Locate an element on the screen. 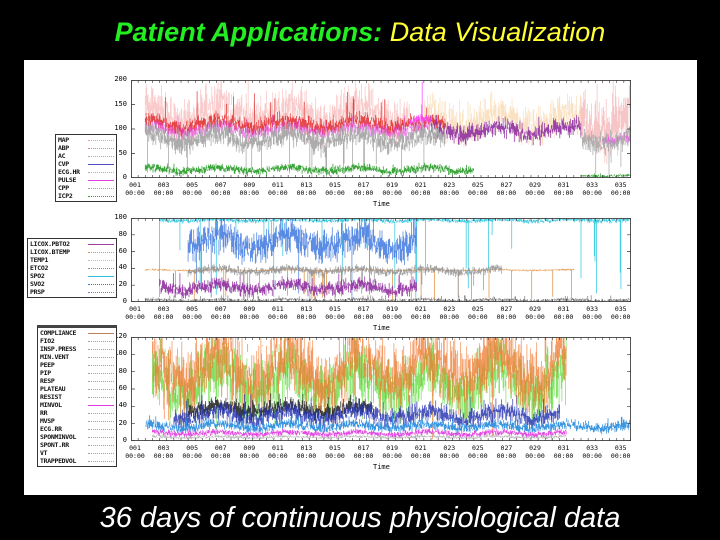  legend-item: RR is located at coordinates (77, 413).